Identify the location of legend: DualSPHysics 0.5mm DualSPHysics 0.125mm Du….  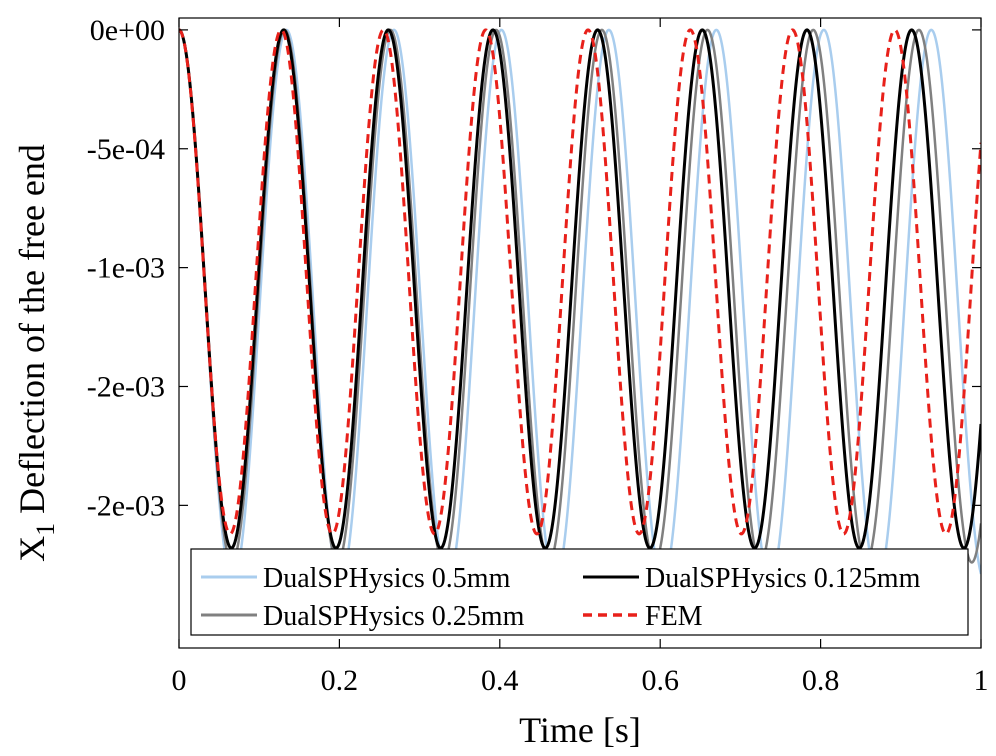
(579, 592).